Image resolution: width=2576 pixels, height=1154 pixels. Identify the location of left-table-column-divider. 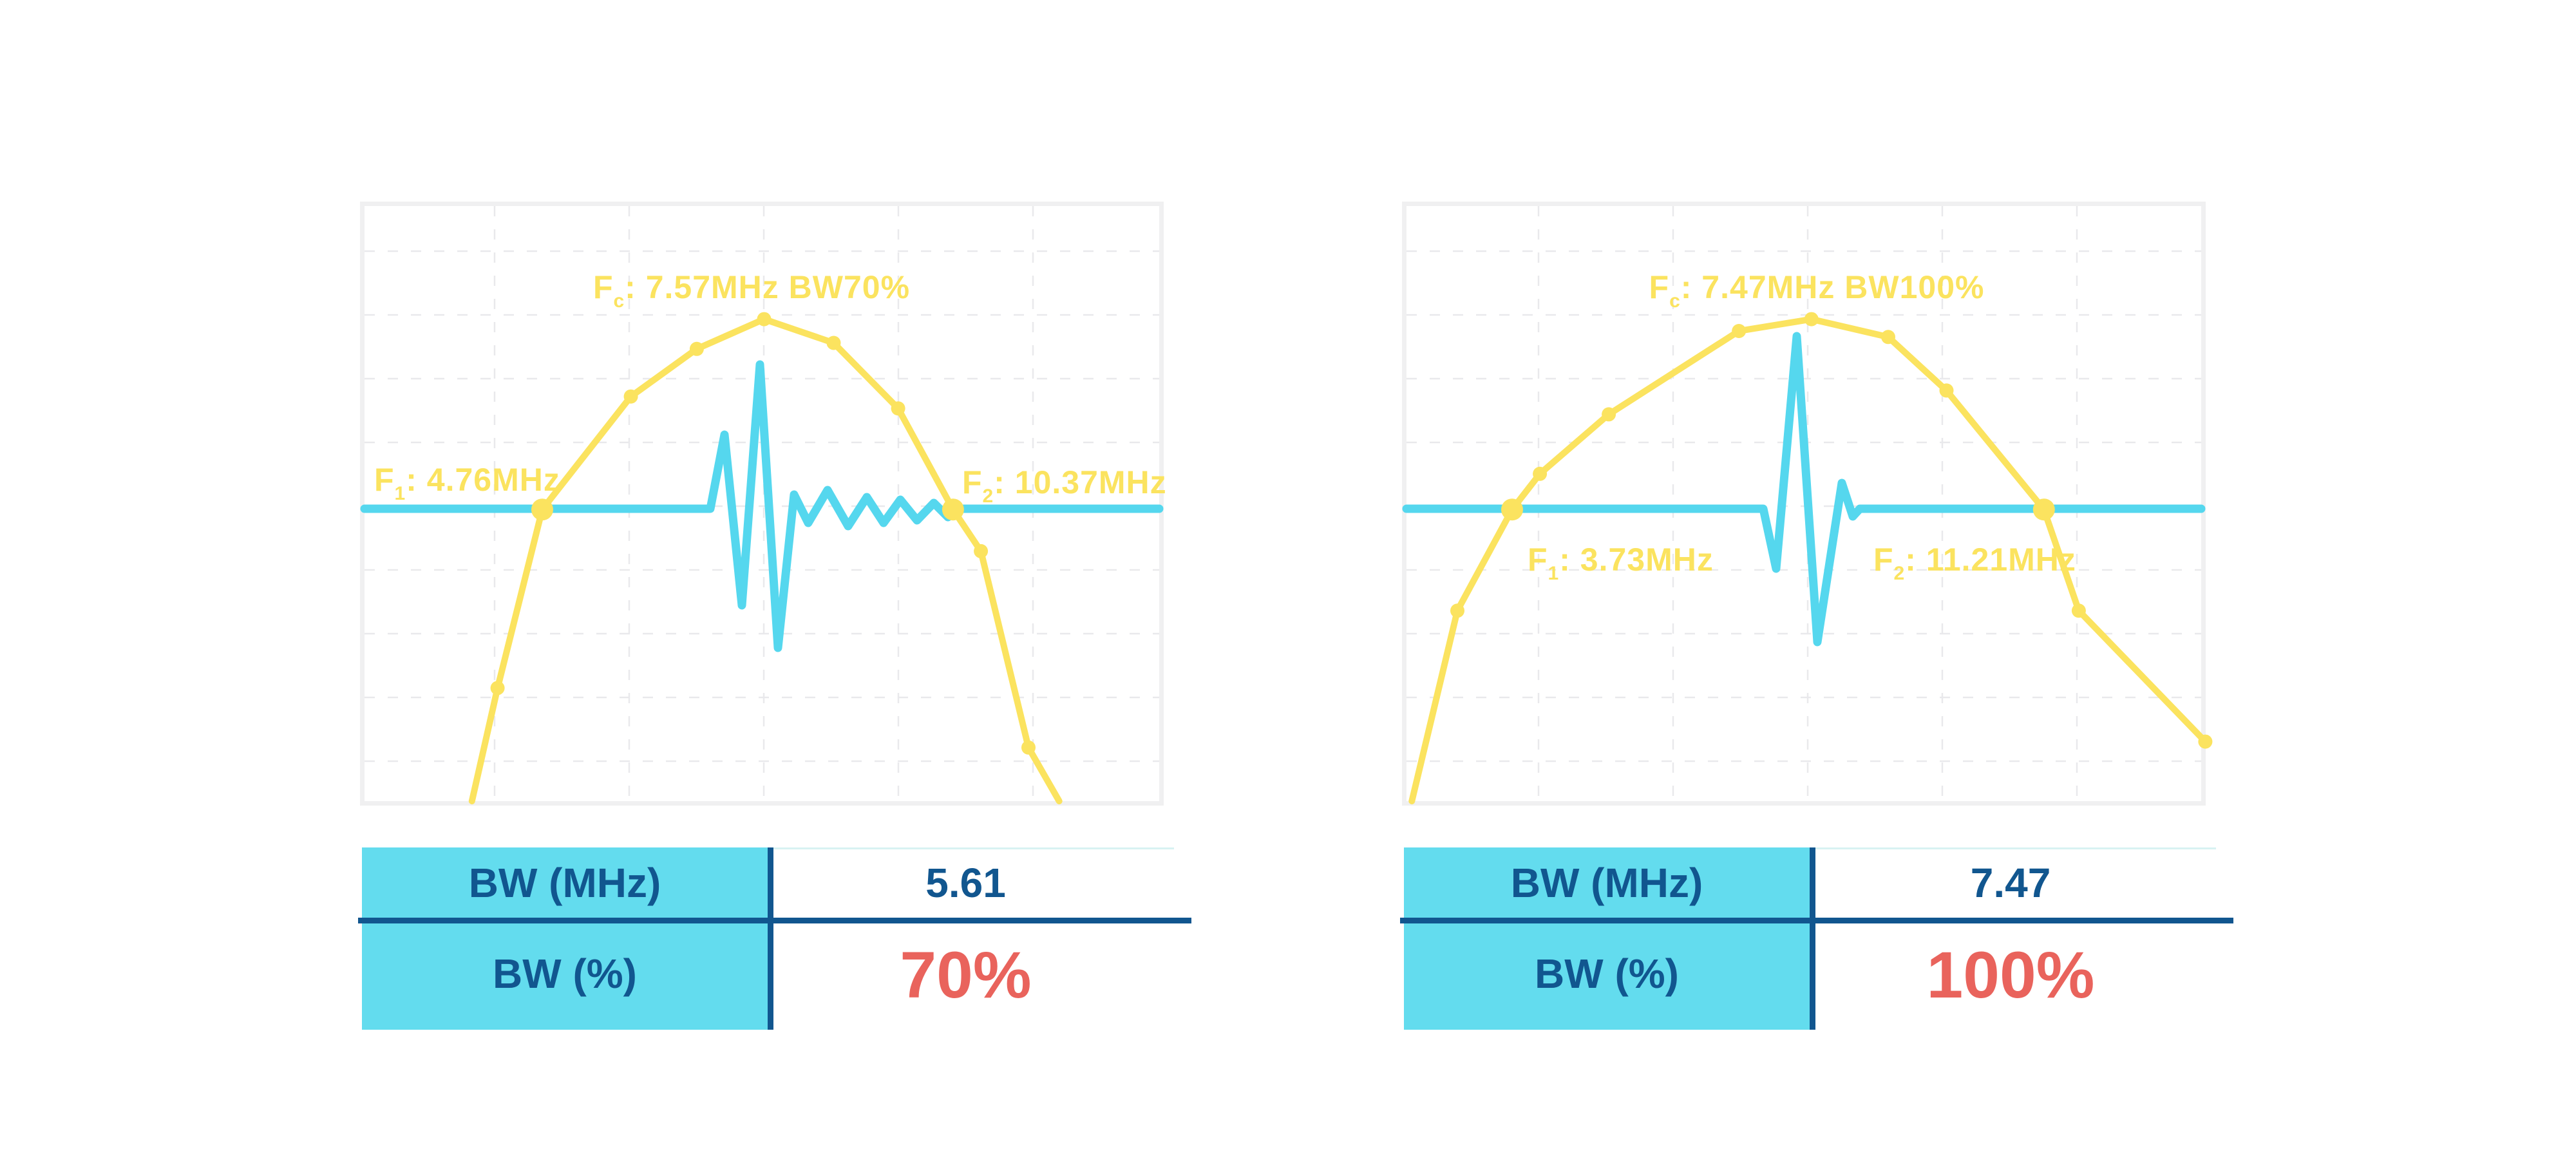
(771, 938).